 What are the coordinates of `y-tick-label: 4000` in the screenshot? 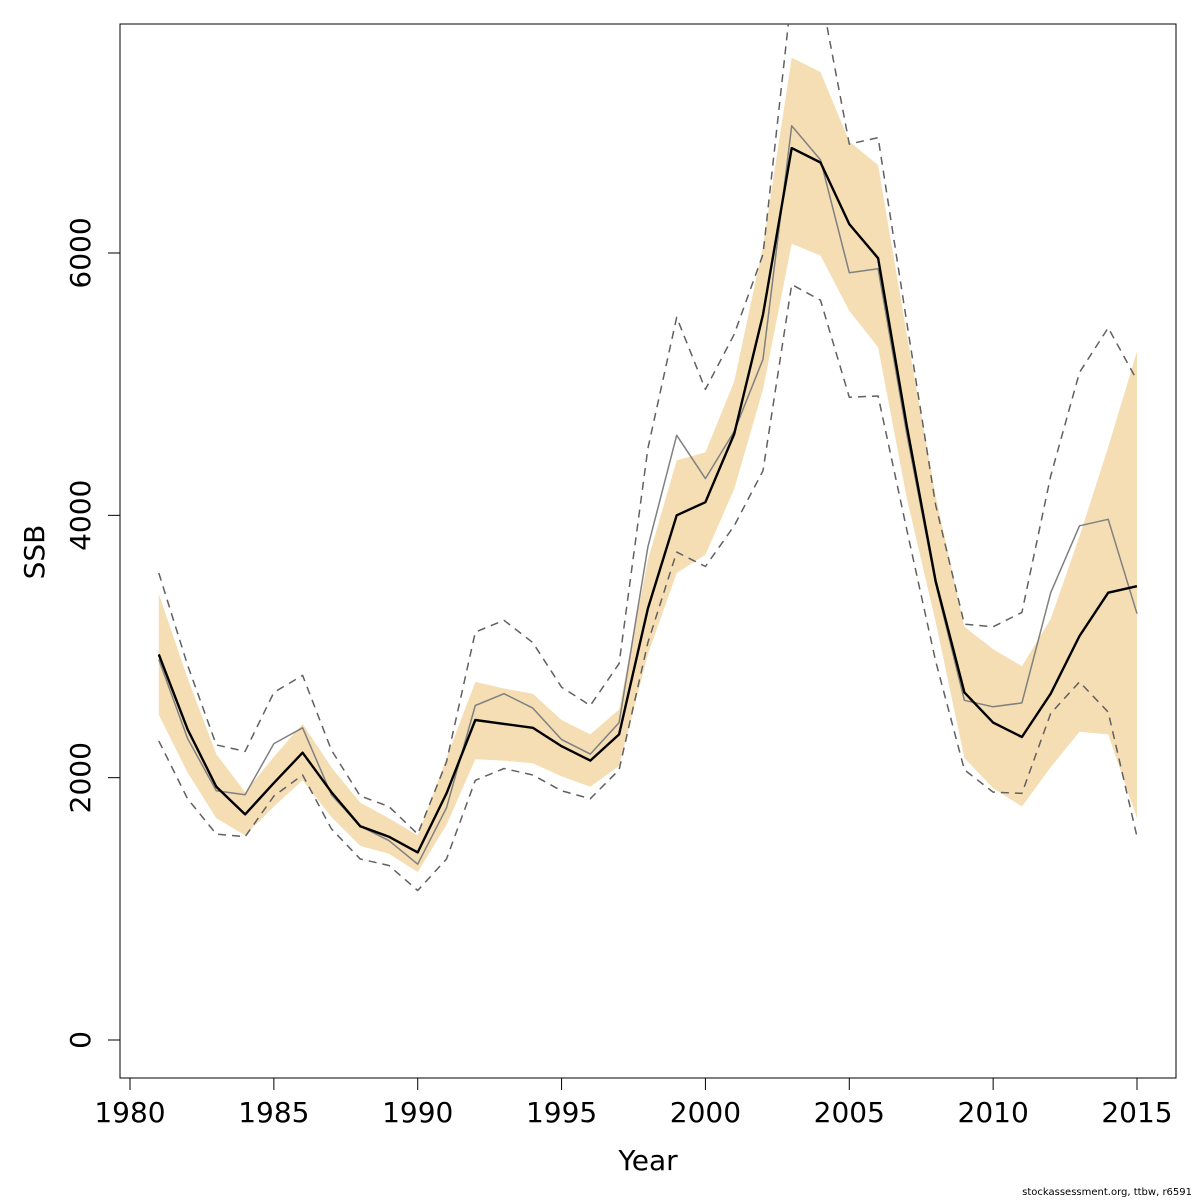 It's located at (80, 515).